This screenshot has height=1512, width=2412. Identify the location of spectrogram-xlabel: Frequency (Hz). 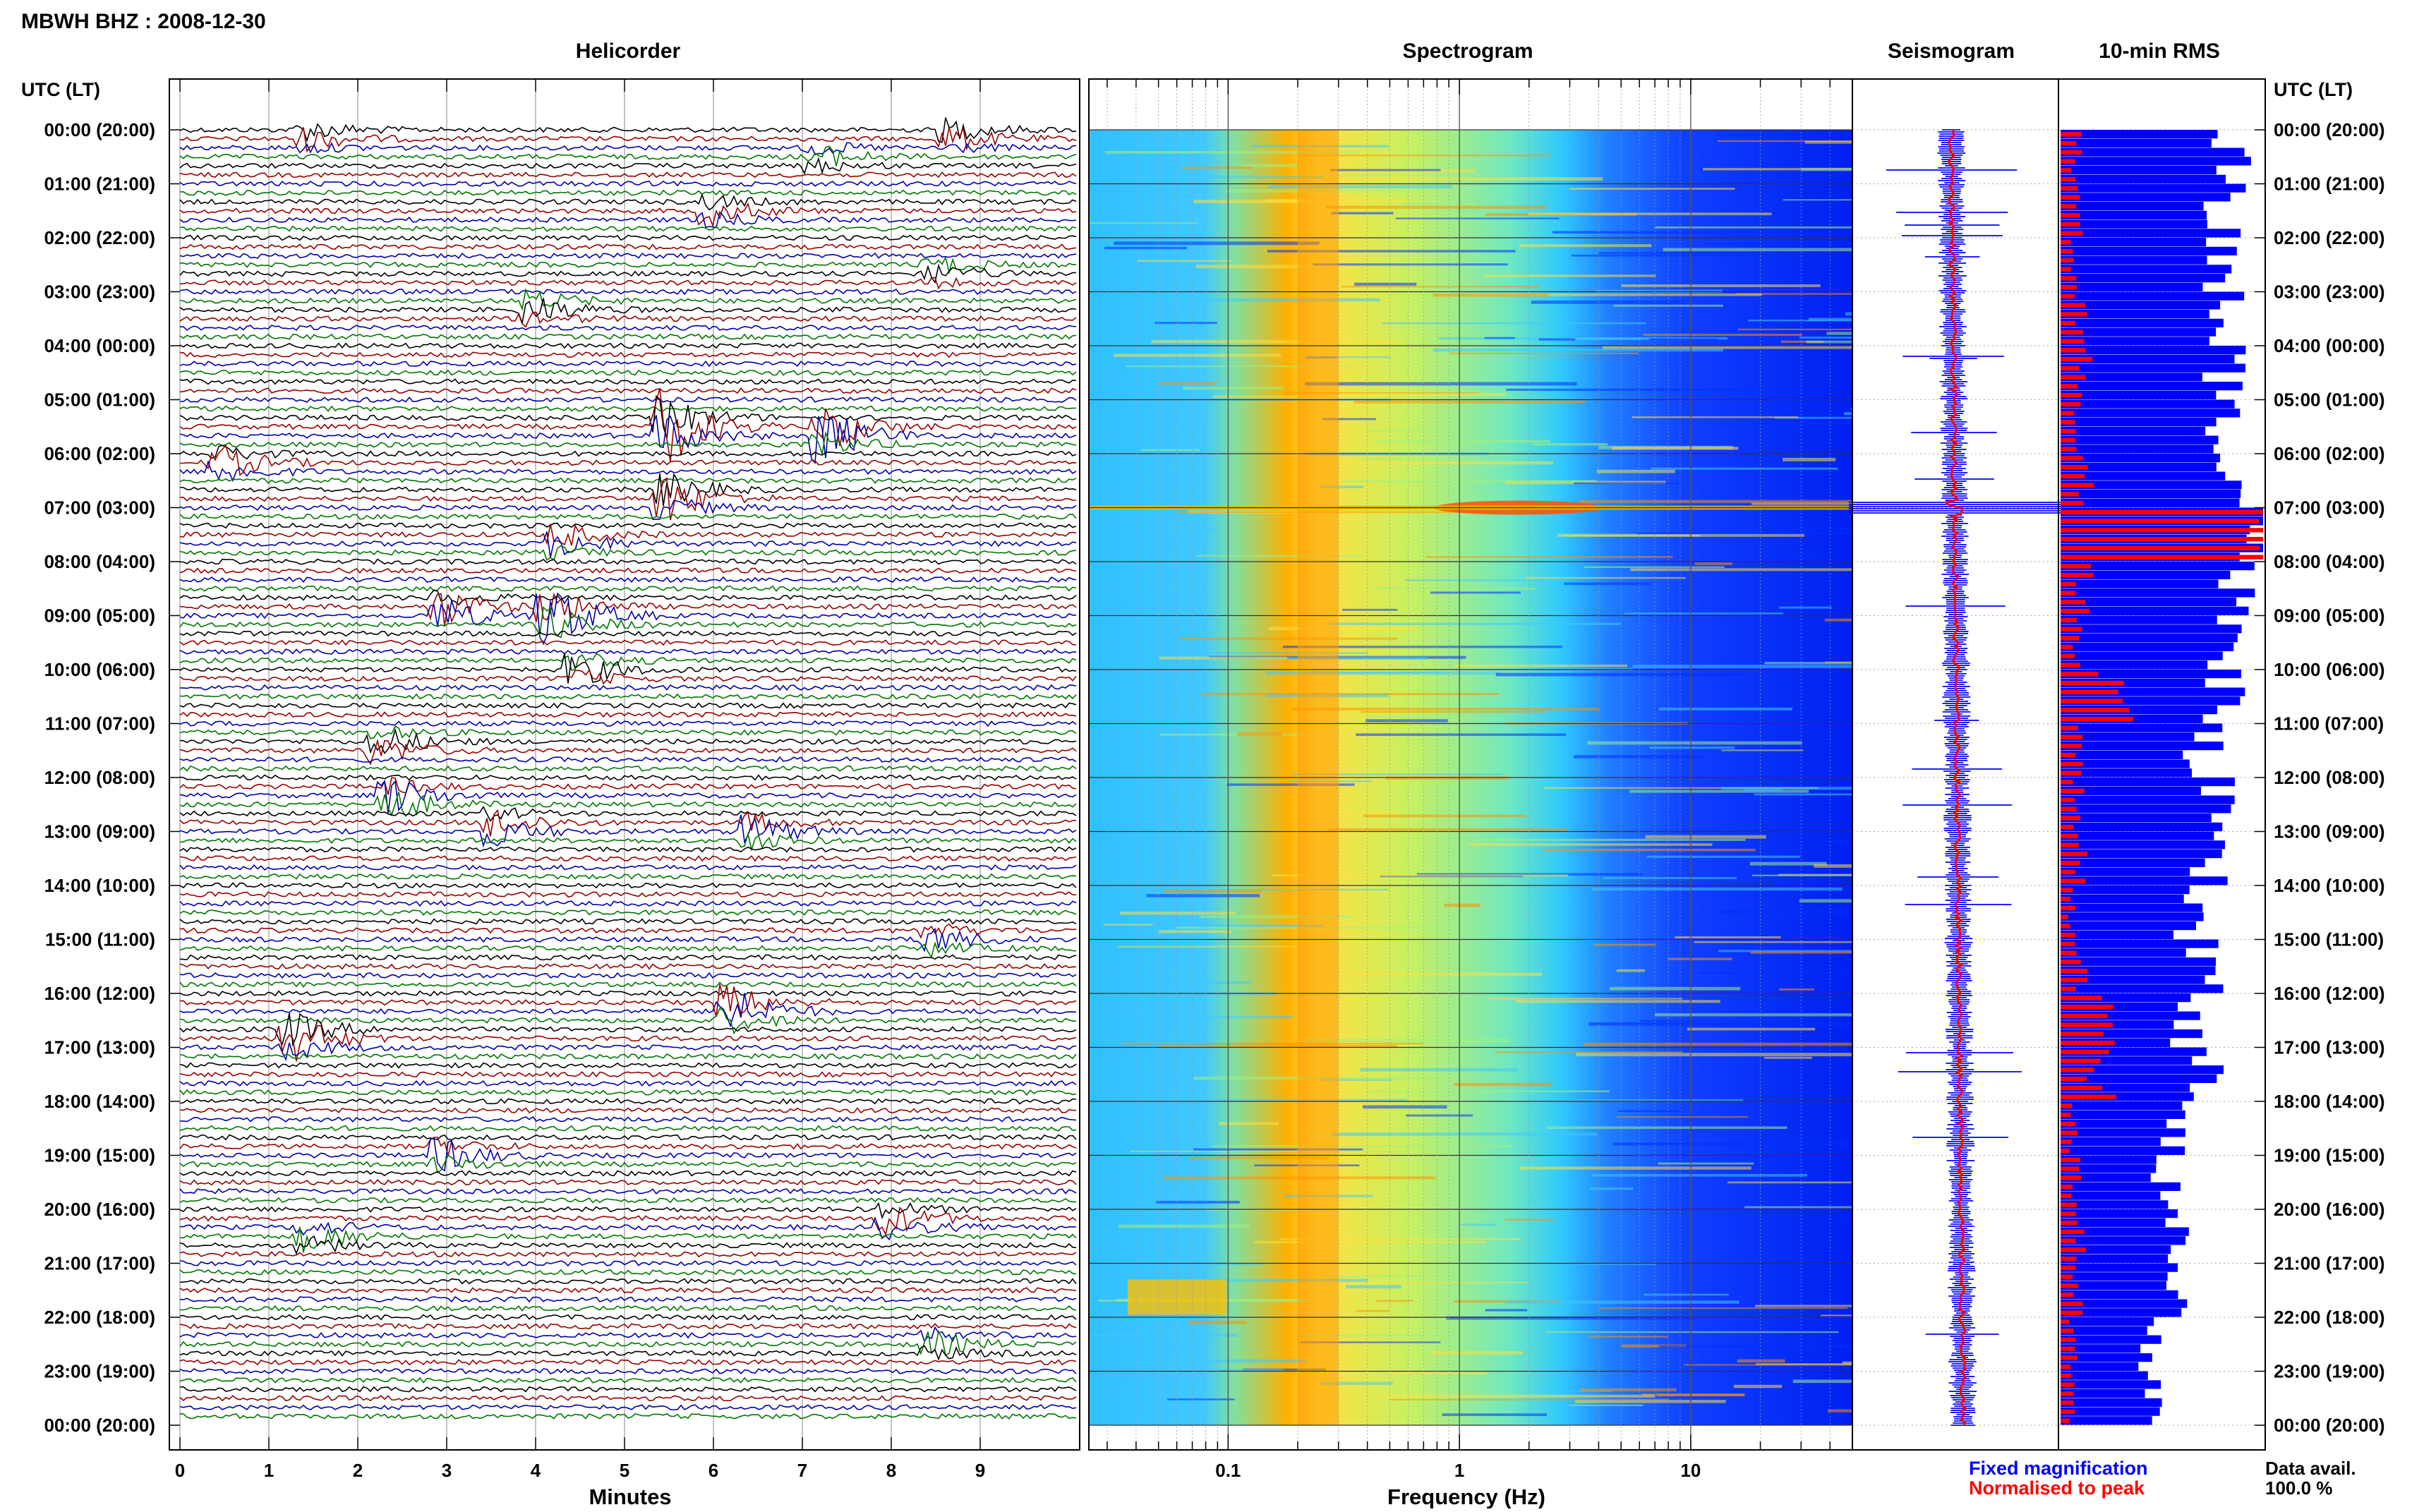
(1466, 1496).